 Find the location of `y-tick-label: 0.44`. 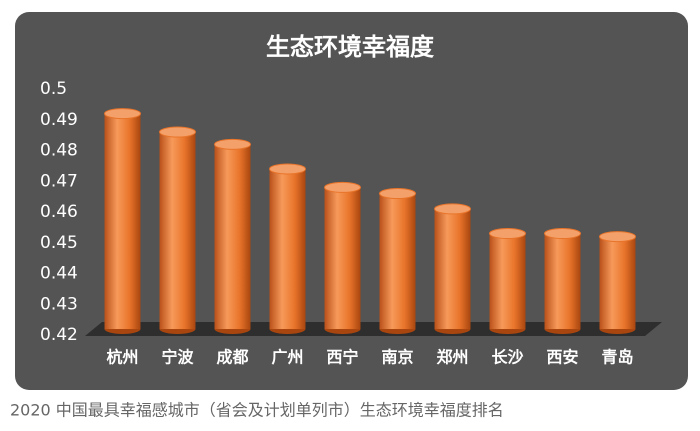

y-tick-label: 0.44 is located at coordinates (59, 274).